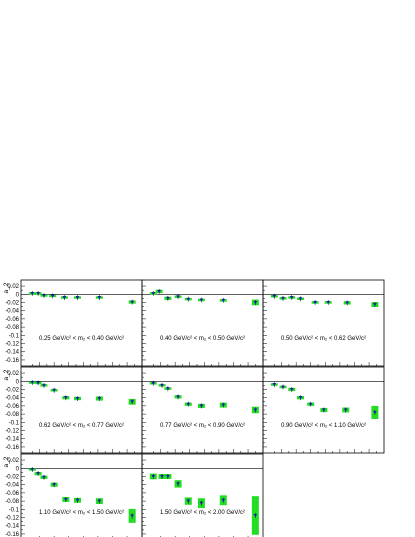 Image resolution: width=415 pixels, height=537 pixels. What do you see at coordinates (81, 426) in the screenshot?
I see `panel-label: 0.62 GeV/c² < m₂ < 0.77 GeV/c²` at bounding box center [81, 426].